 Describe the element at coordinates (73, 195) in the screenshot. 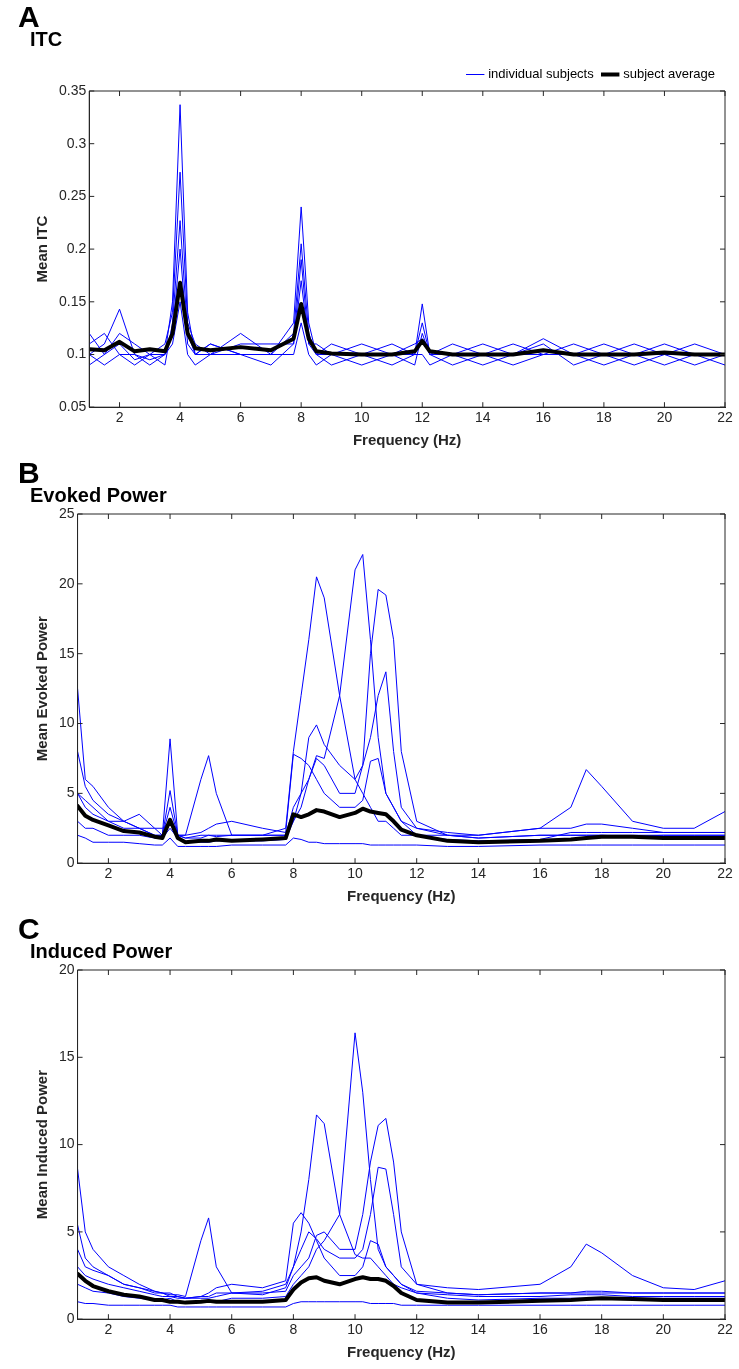

I see `y-tick-label: 0.25` at that location.